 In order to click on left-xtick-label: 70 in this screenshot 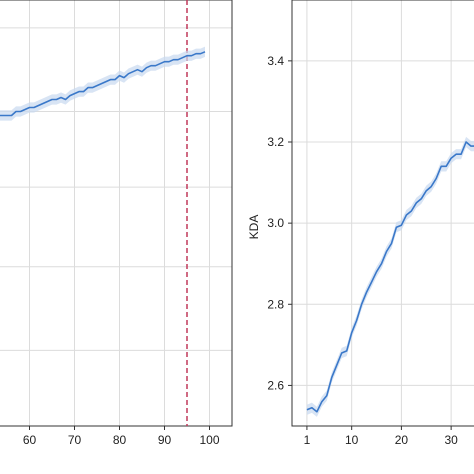, I will do `click(75, 440)`.